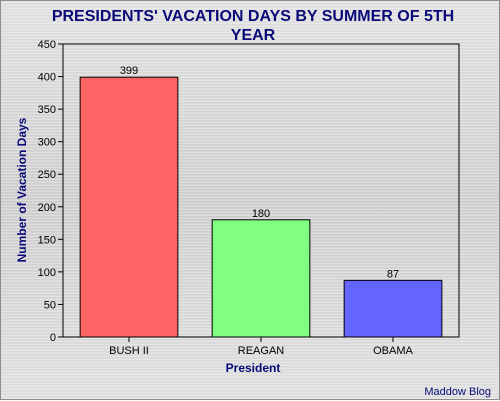 Image resolution: width=500 pixels, height=401 pixels. I want to click on y-tick-label: 0, so click(53, 338).